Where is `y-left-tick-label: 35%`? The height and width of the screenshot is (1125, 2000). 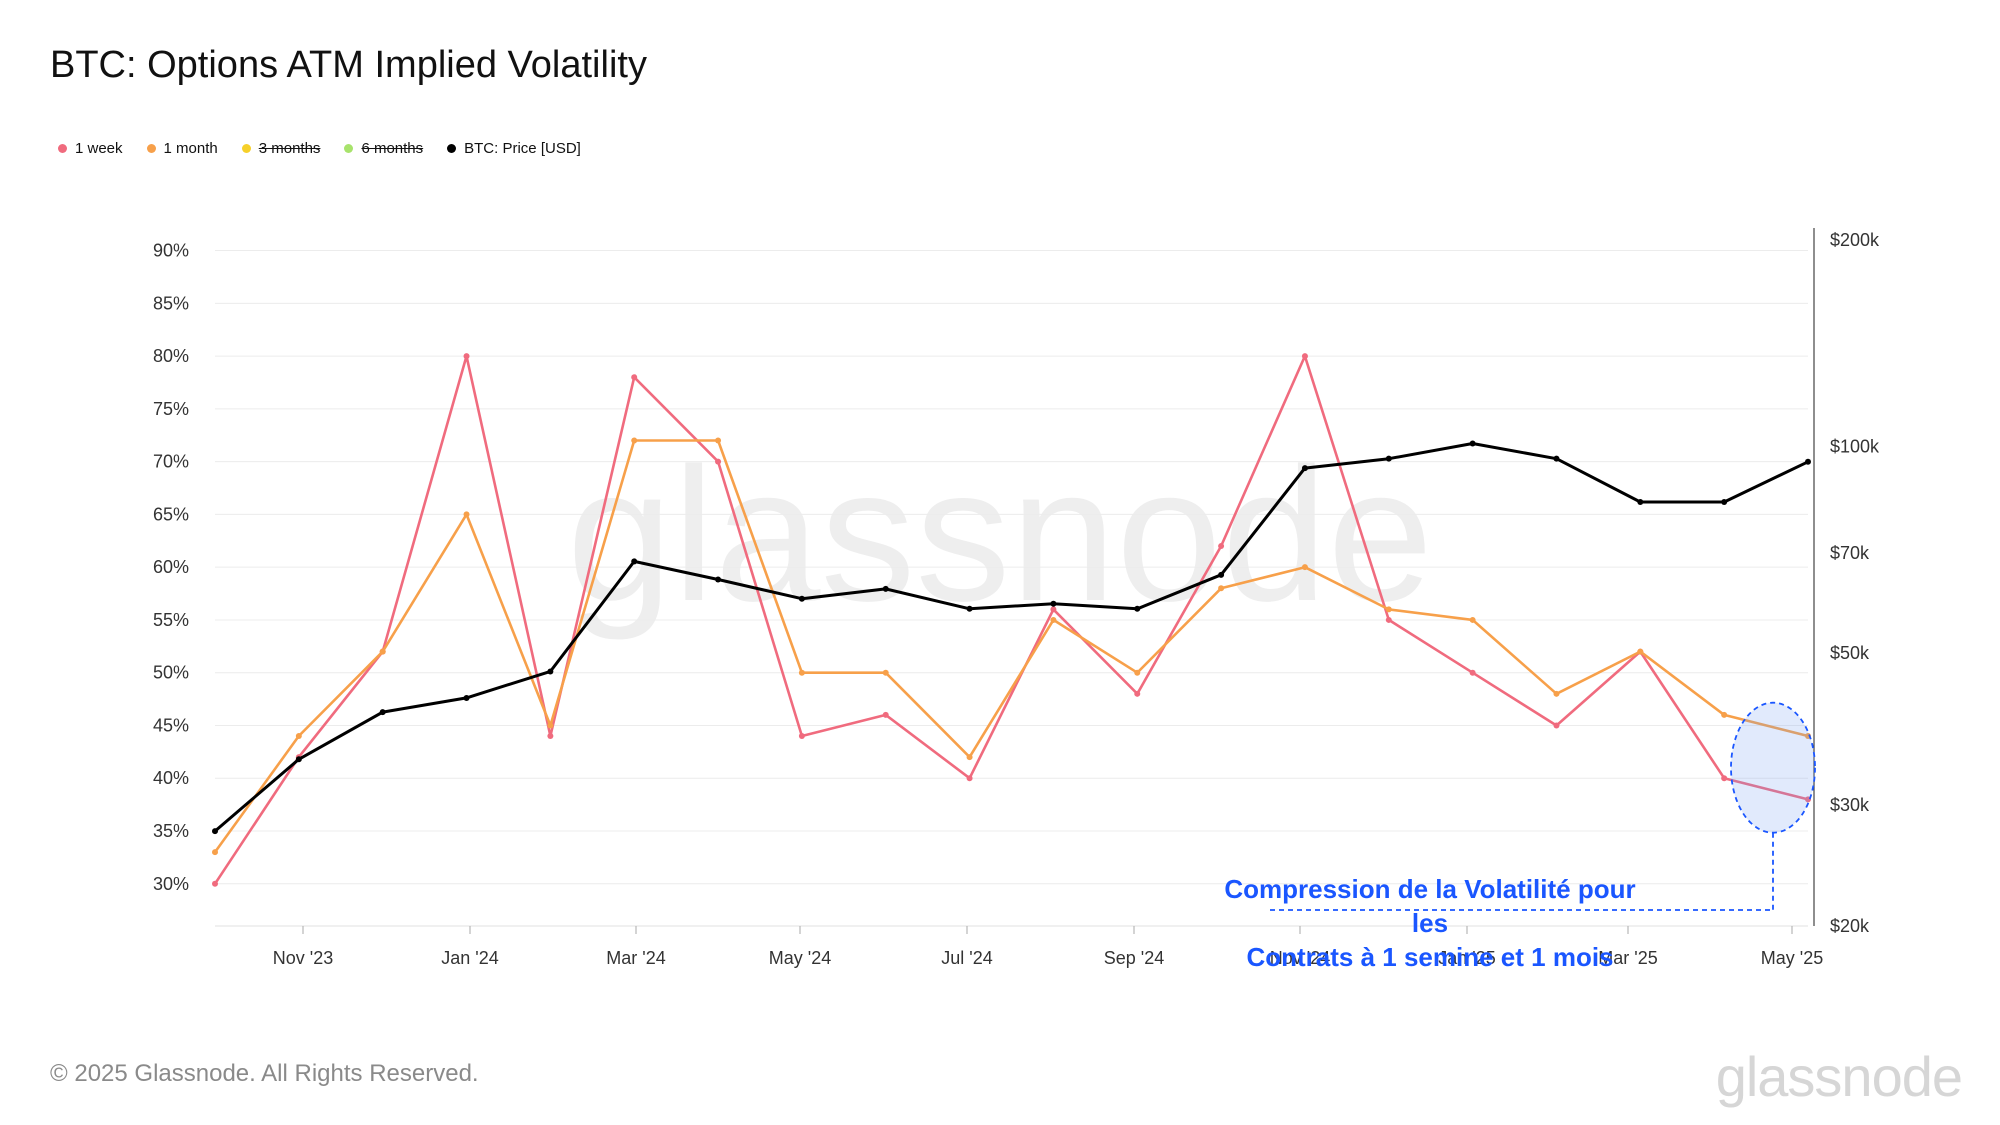 y-left-tick-label: 35% is located at coordinates (171, 831).